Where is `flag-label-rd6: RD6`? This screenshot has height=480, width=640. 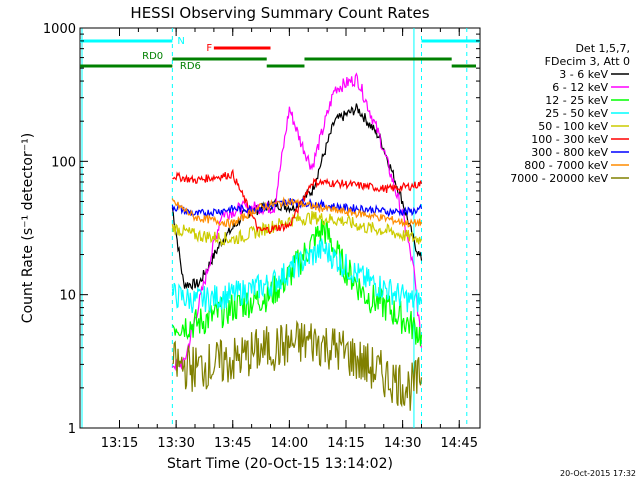
flag-label-rd6: RD6 is located at coordinates (190, 66).